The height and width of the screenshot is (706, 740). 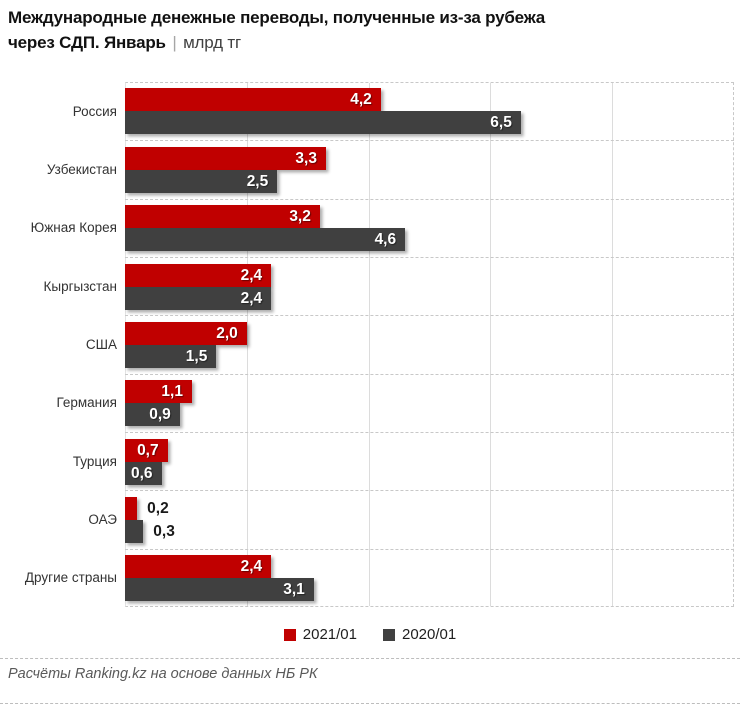 What do you see at coordinates (81, 169) in the screenshot?
I see `category-label: Узбекистан` at bounding box center [81, 169].